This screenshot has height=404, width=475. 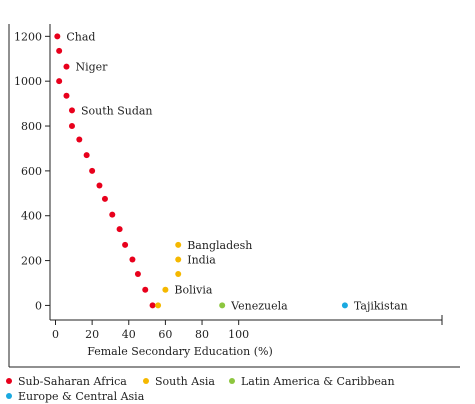 I want to click on y-tick-label: 0, so click(x=38, y=305).